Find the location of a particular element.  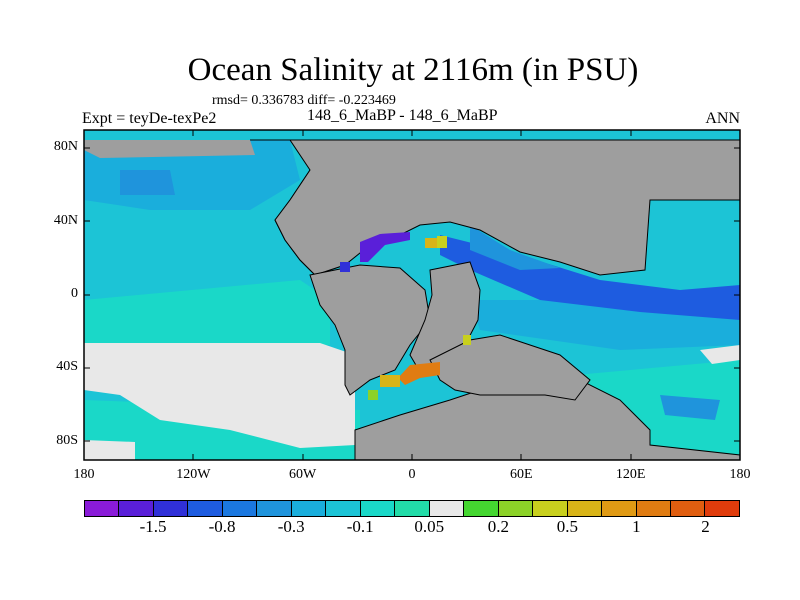

x-tick-label: 120E is located at coordinates (630, 474).